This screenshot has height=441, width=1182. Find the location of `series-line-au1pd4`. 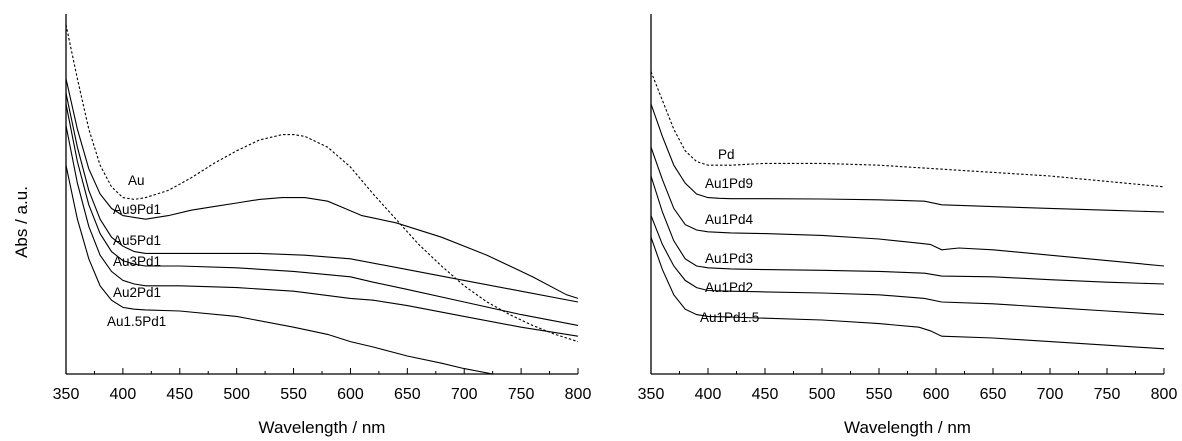

series-line-au1pd4 is located at coordinates (907, 207).